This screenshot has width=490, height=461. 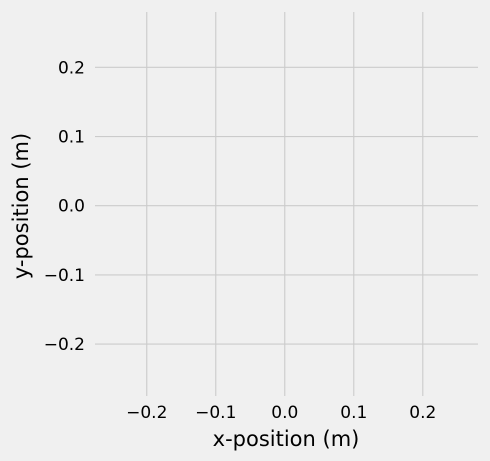 I want to click on y-tick-label: 0.1, so click(x=71, y=138).